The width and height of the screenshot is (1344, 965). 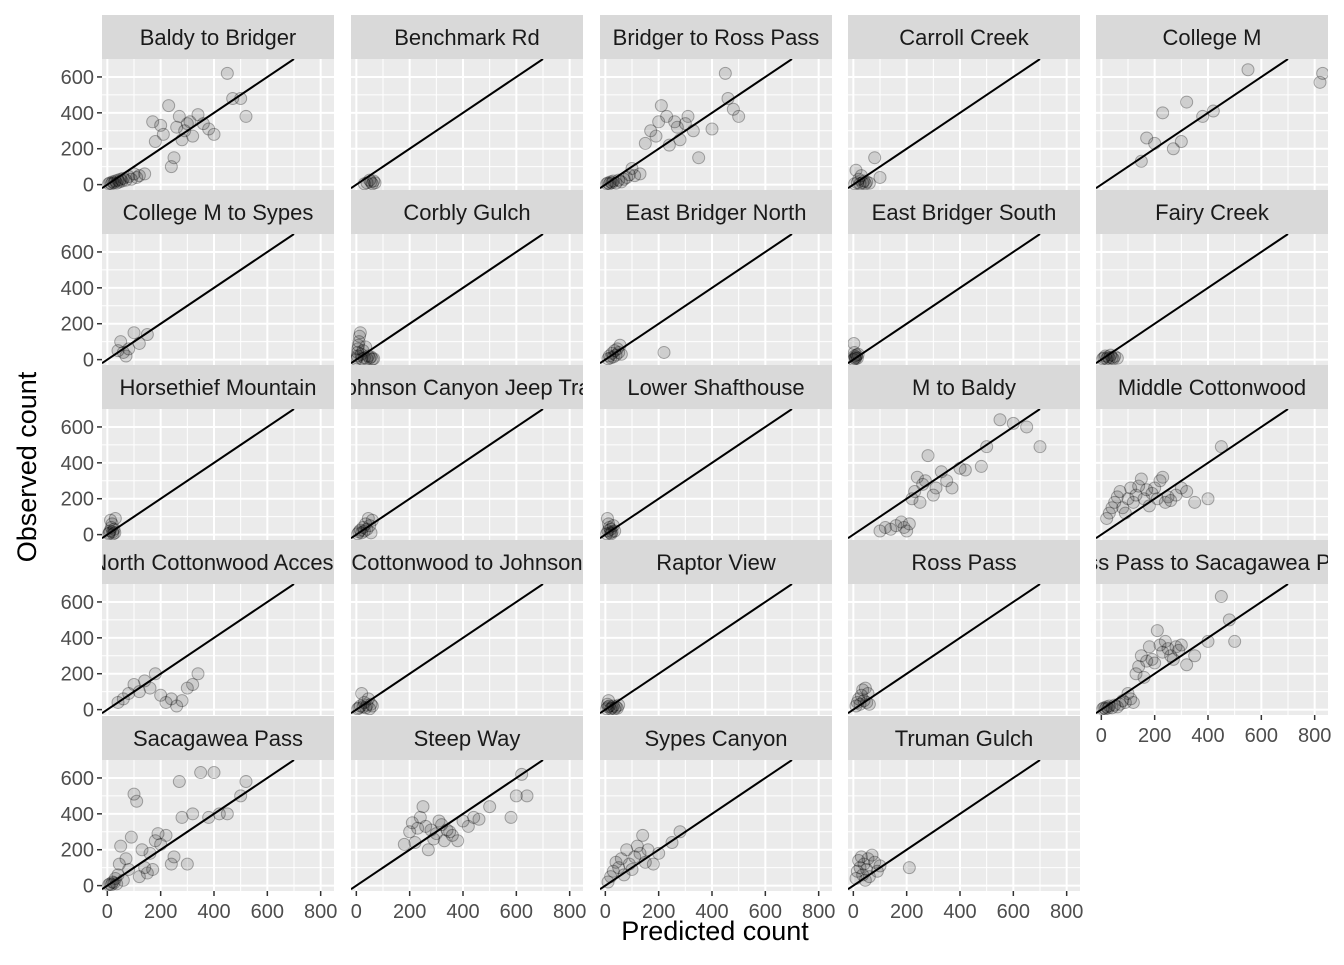 What do you see at coordinates (77, 464) in the screenshot?
I see `y-tick-label: 400` at bounding box center [77, 464].